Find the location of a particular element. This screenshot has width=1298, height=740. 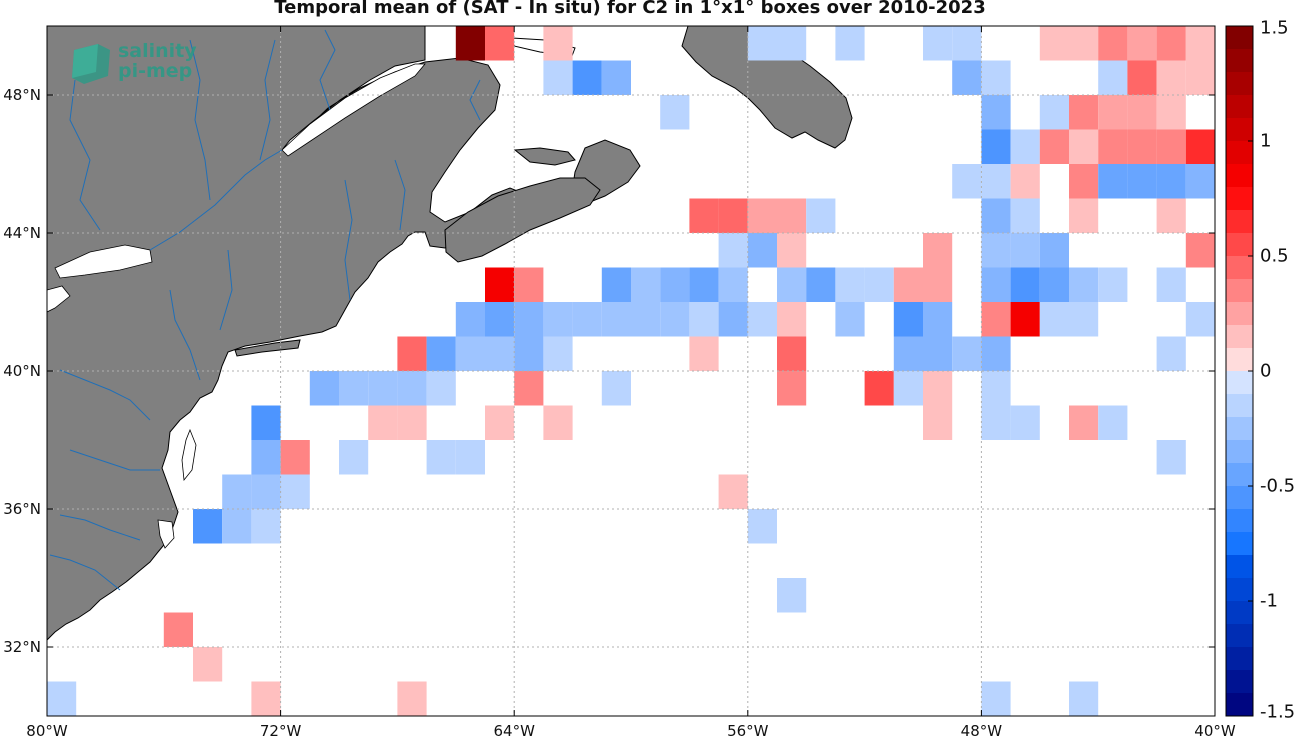

nova-scotia is located at coordinates (522, 220).